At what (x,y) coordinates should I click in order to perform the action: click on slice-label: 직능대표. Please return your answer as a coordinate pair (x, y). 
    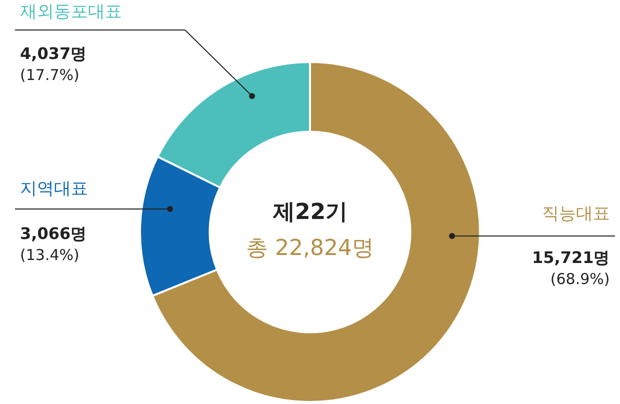
    Looking at the image, I should click on (576, 214).